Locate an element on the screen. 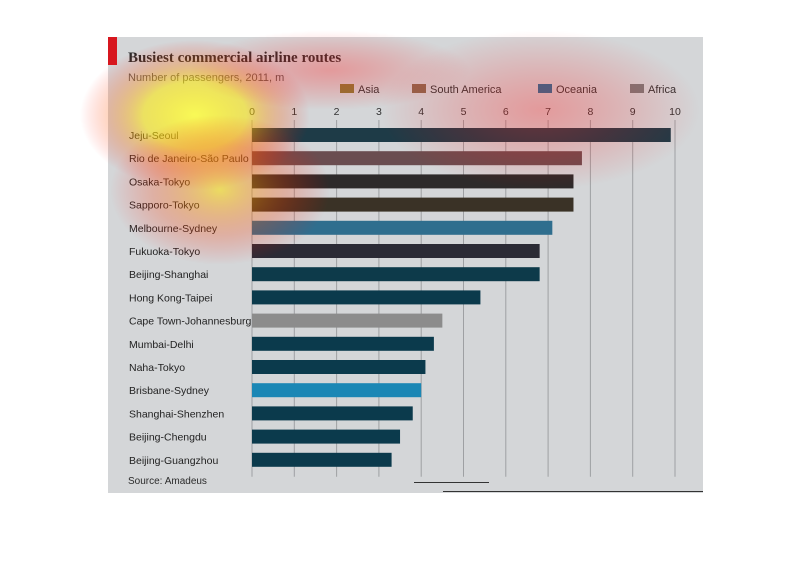 This screenshot has height=588, width=810. x-tick-label: 10 is located at coordinates (675, 112).